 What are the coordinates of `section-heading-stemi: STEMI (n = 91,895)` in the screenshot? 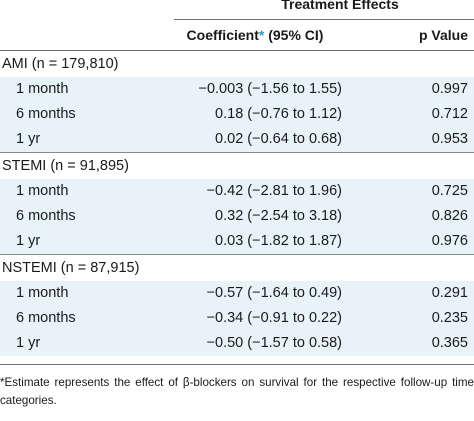 It's located at (237, 166).